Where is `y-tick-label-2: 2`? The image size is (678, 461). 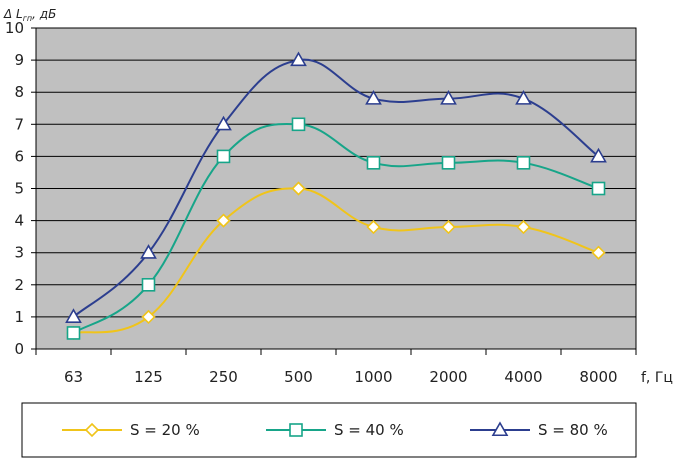 y-tick-label-2: 2 is located at coordinates (19, 285).